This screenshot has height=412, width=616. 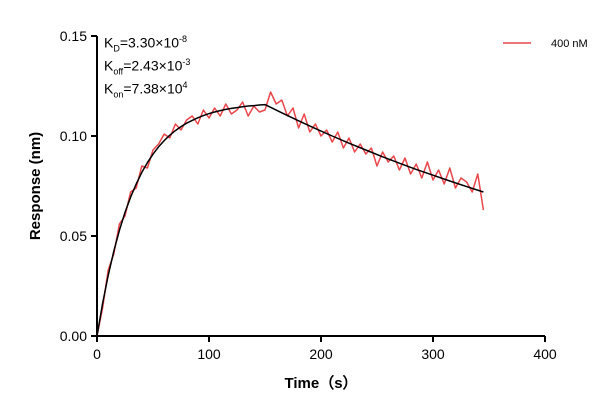 I want to click on annotation-text: =7.38×10, so click(x=153, y=88).